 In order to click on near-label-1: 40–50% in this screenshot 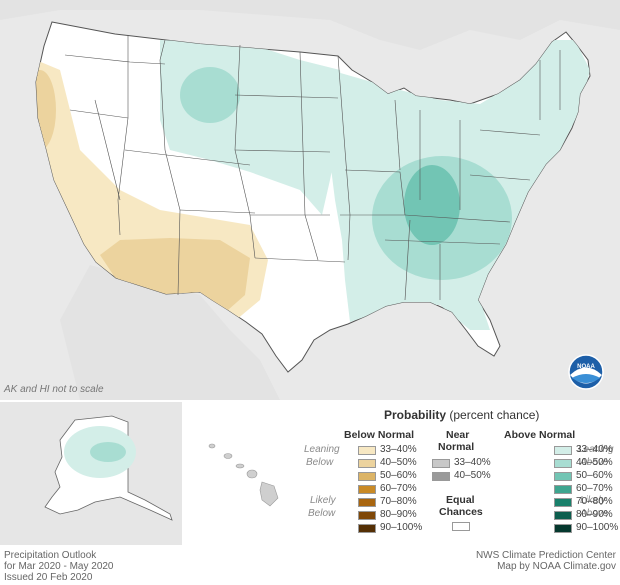, I will do `click(472, 475)`.